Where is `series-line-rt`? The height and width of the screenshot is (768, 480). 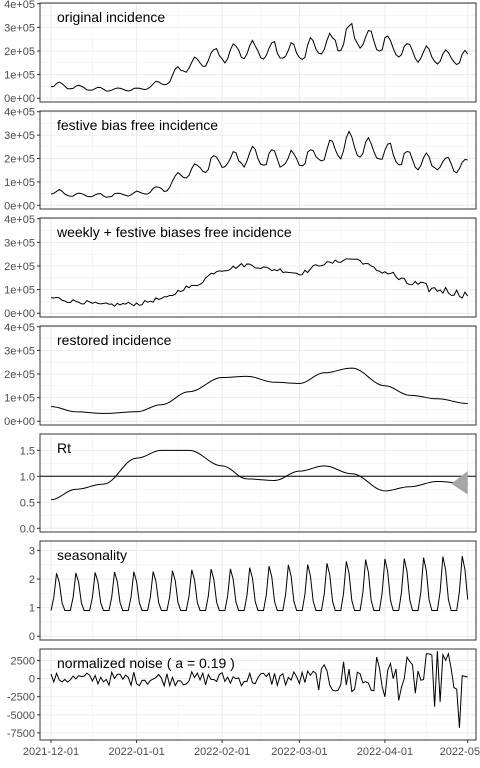 series-line-rt is located at coordinates (259, 475).